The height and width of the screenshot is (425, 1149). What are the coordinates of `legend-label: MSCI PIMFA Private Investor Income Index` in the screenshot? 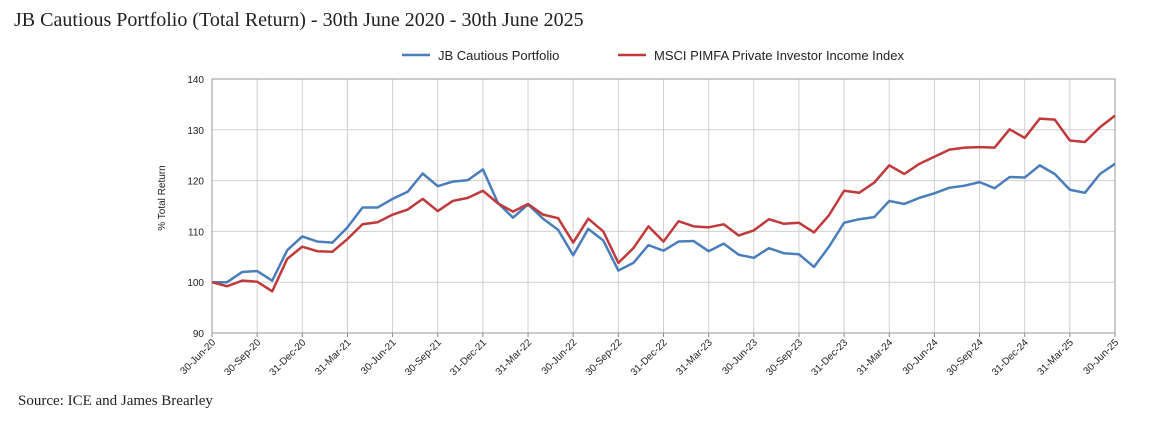 It's located at (779, 55).